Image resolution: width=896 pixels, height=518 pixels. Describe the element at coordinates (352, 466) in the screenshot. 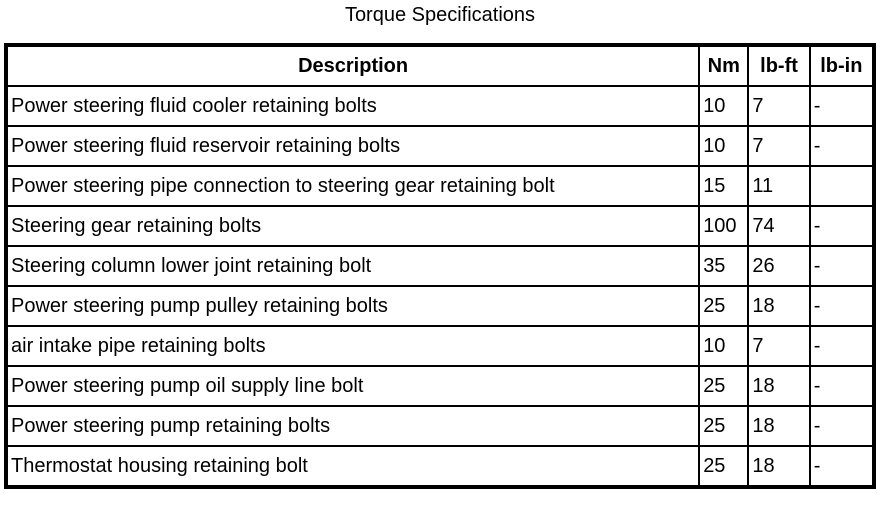

I see `cell-description: Thermostat housing retaining bolt` at that location.